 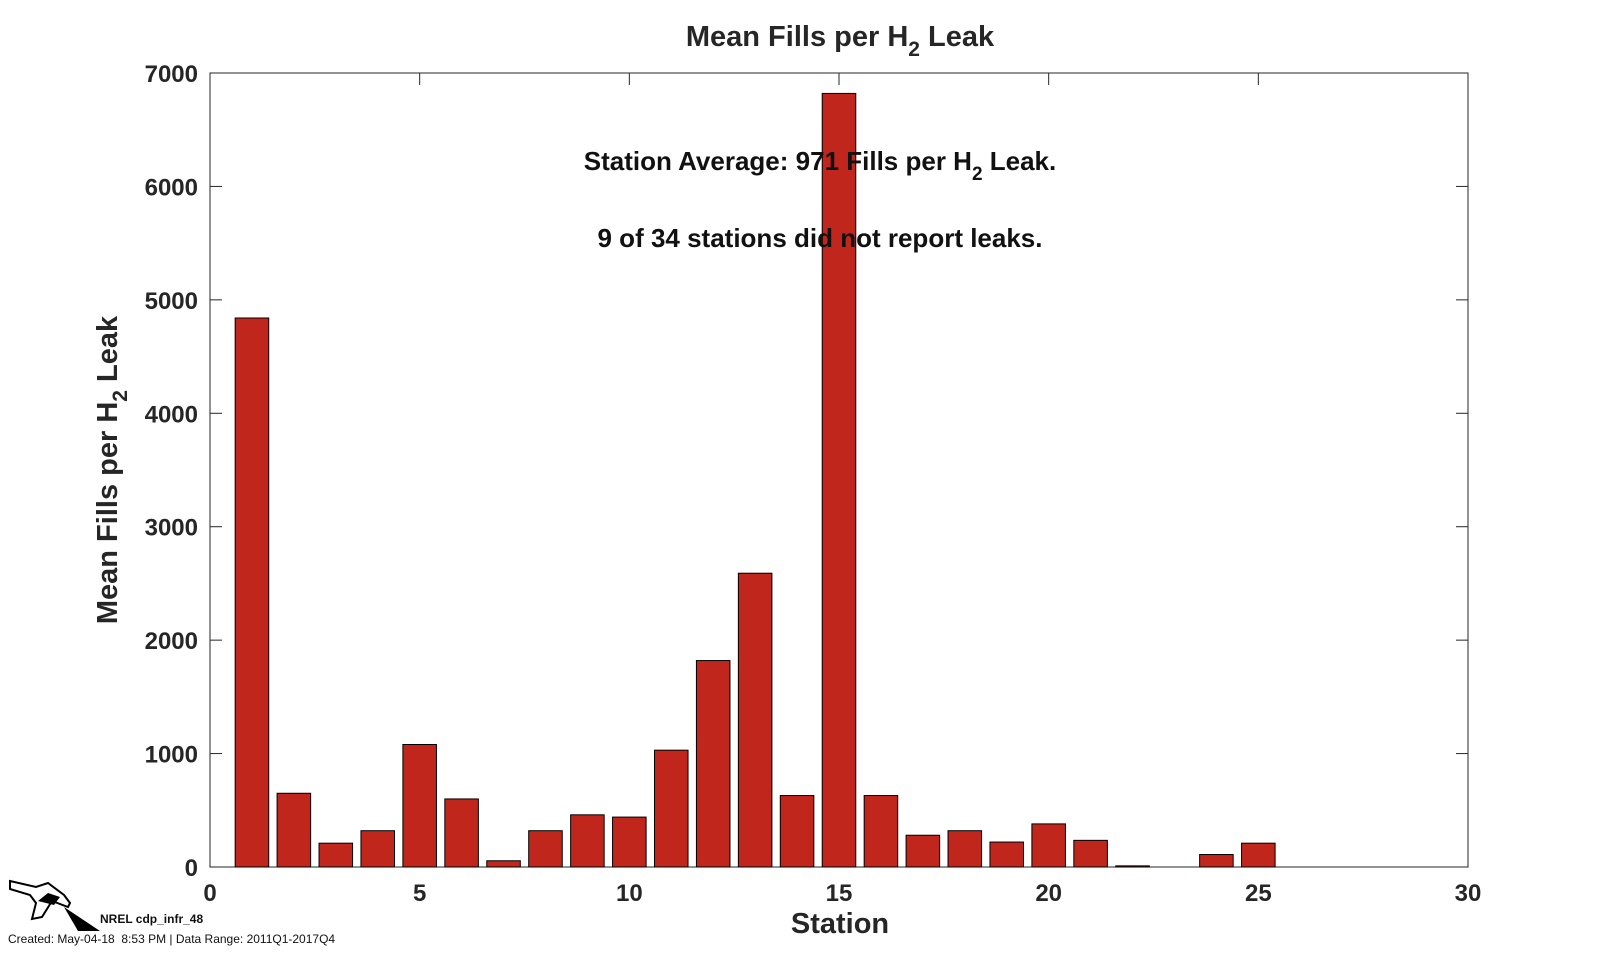 What do you see at coordinates (171, 528) in the screenshot?
I see `y-tick-label: 3000` at bounding box center [171, 528].